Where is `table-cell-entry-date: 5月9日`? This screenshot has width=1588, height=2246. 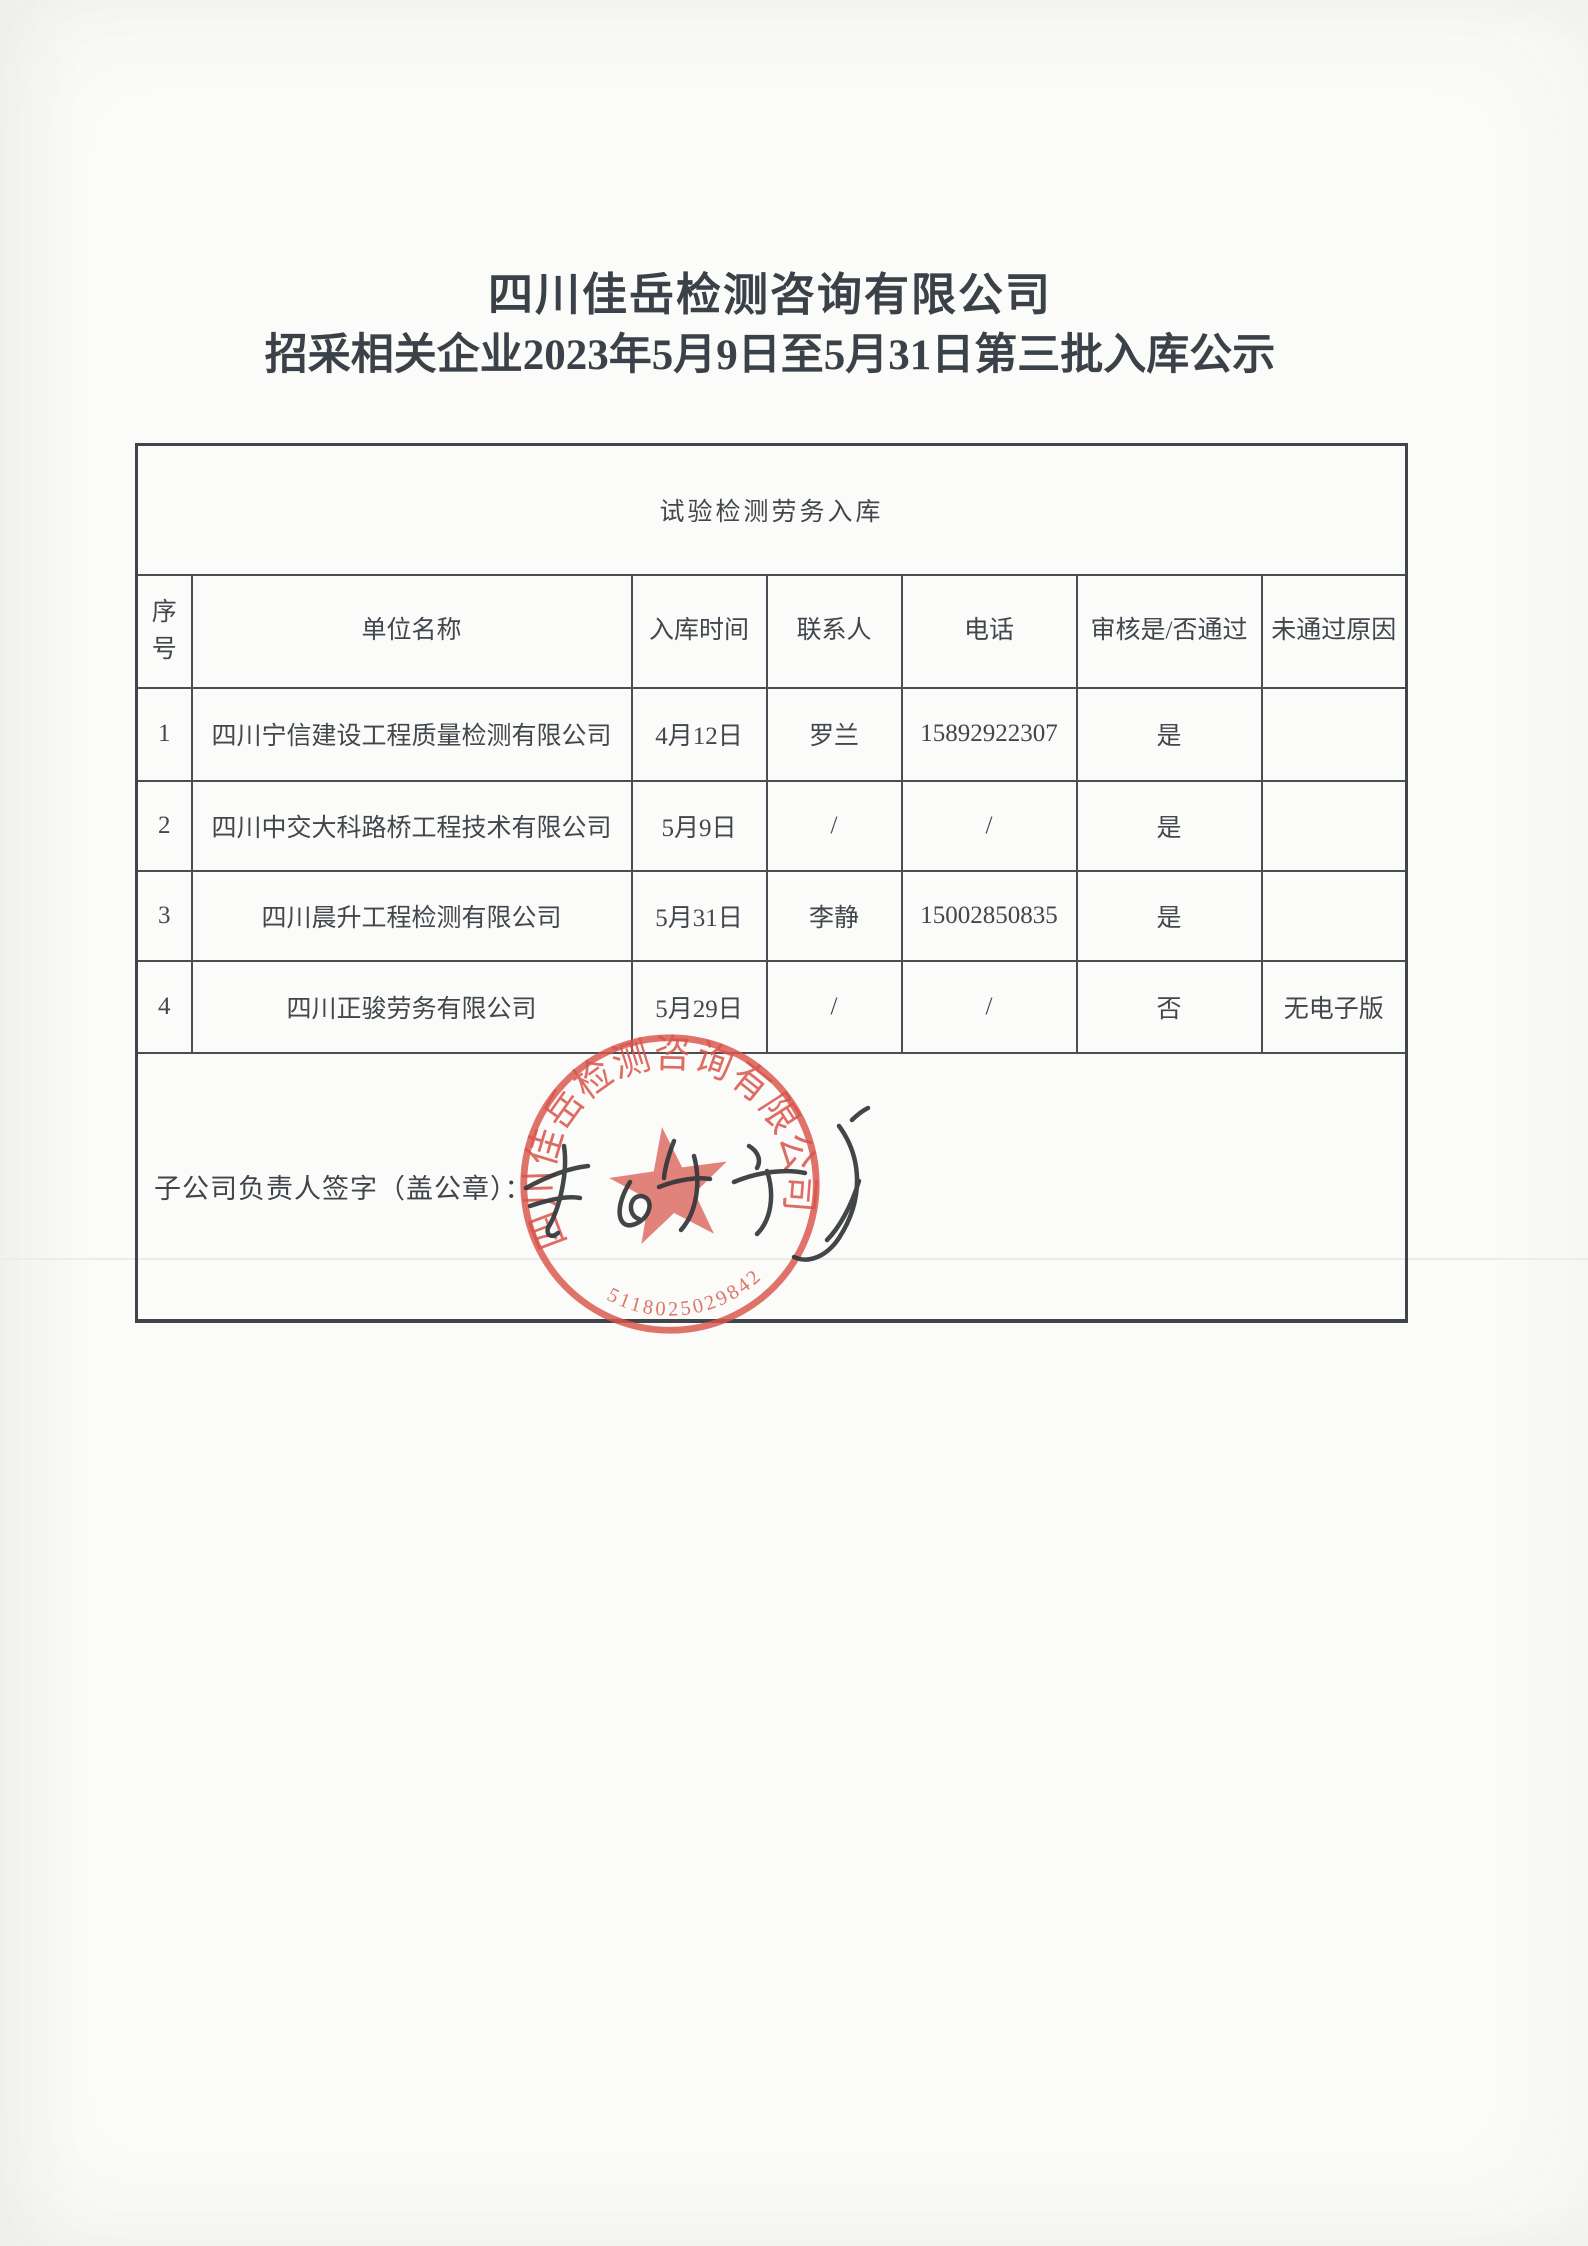
table-cell-entry-date: 5月9日 is located at coordinates (699, 825).